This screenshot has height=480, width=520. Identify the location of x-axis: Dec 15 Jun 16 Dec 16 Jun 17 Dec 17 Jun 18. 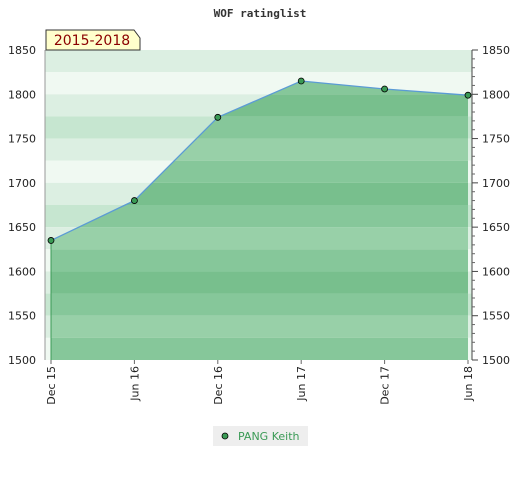
(260, 382).